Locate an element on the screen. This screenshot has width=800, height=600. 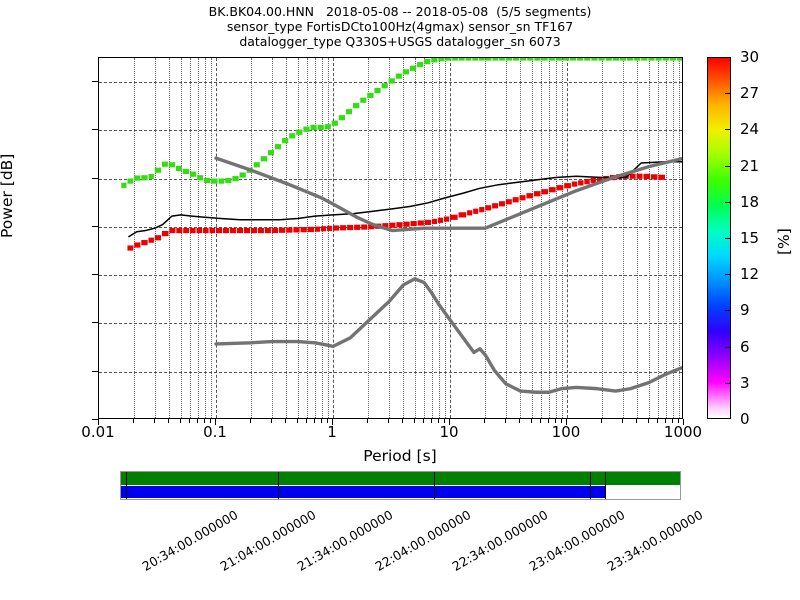
y-tick-mark is located at coordinates (95, 275).